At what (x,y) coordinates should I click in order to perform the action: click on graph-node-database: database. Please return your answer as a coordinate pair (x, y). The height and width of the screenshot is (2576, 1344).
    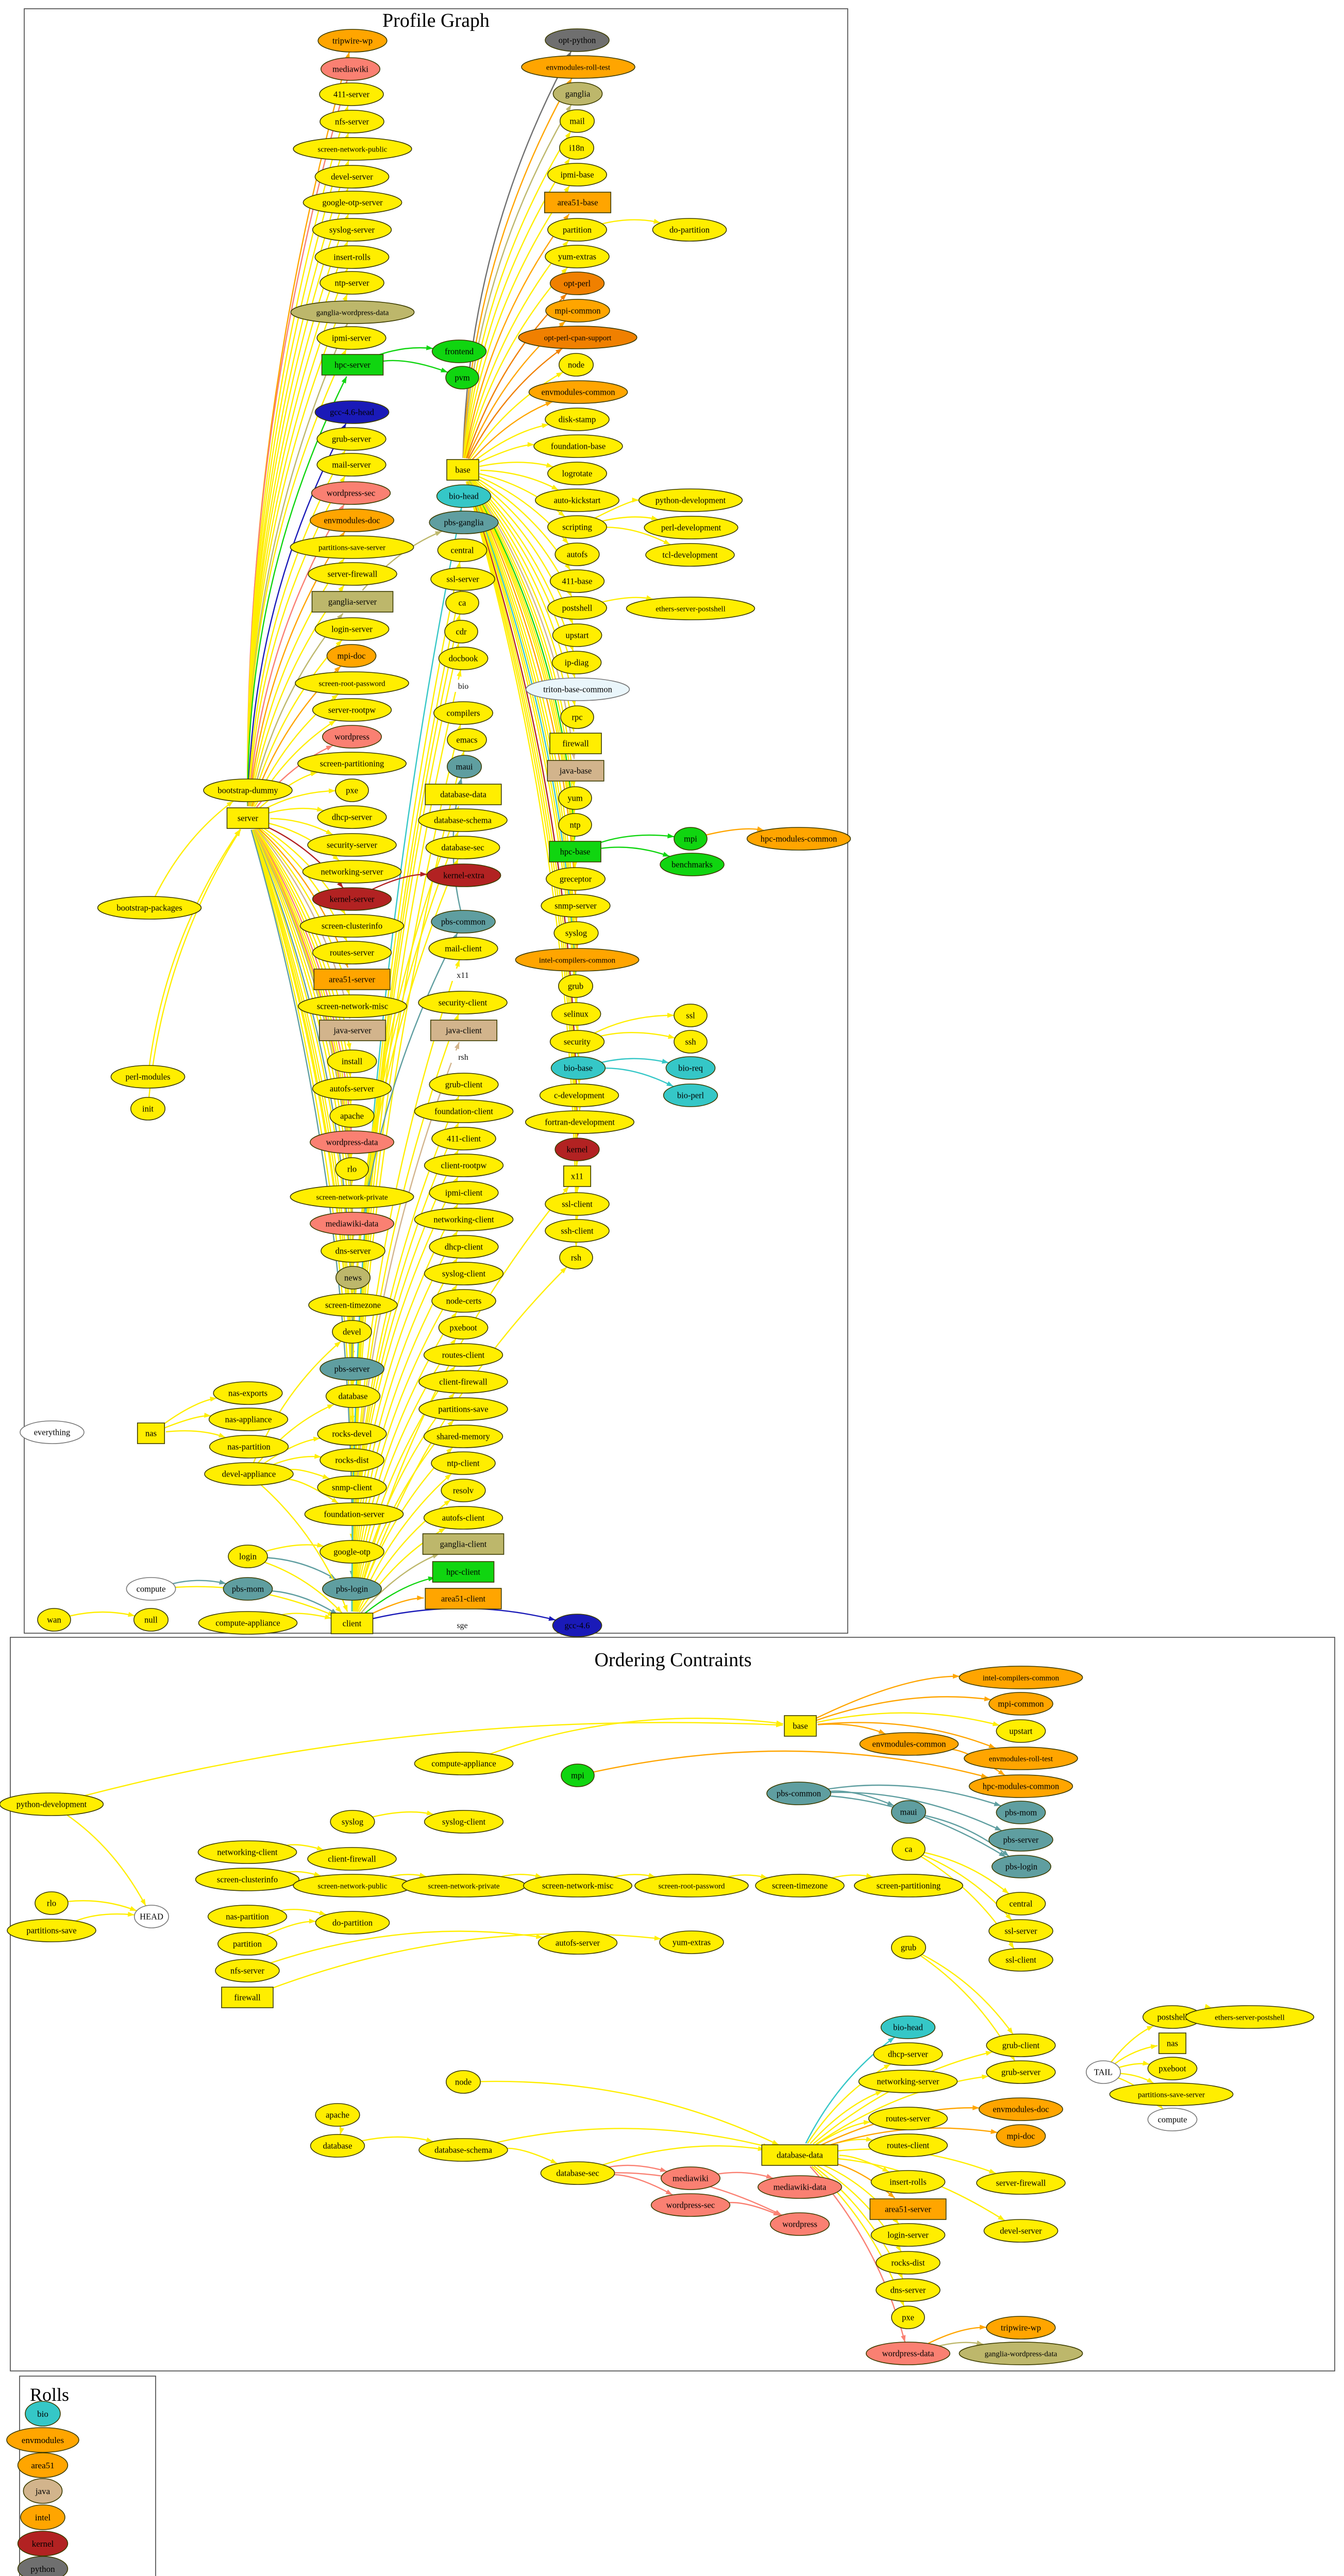
    Looking at the image, I should click on (338, 2146).